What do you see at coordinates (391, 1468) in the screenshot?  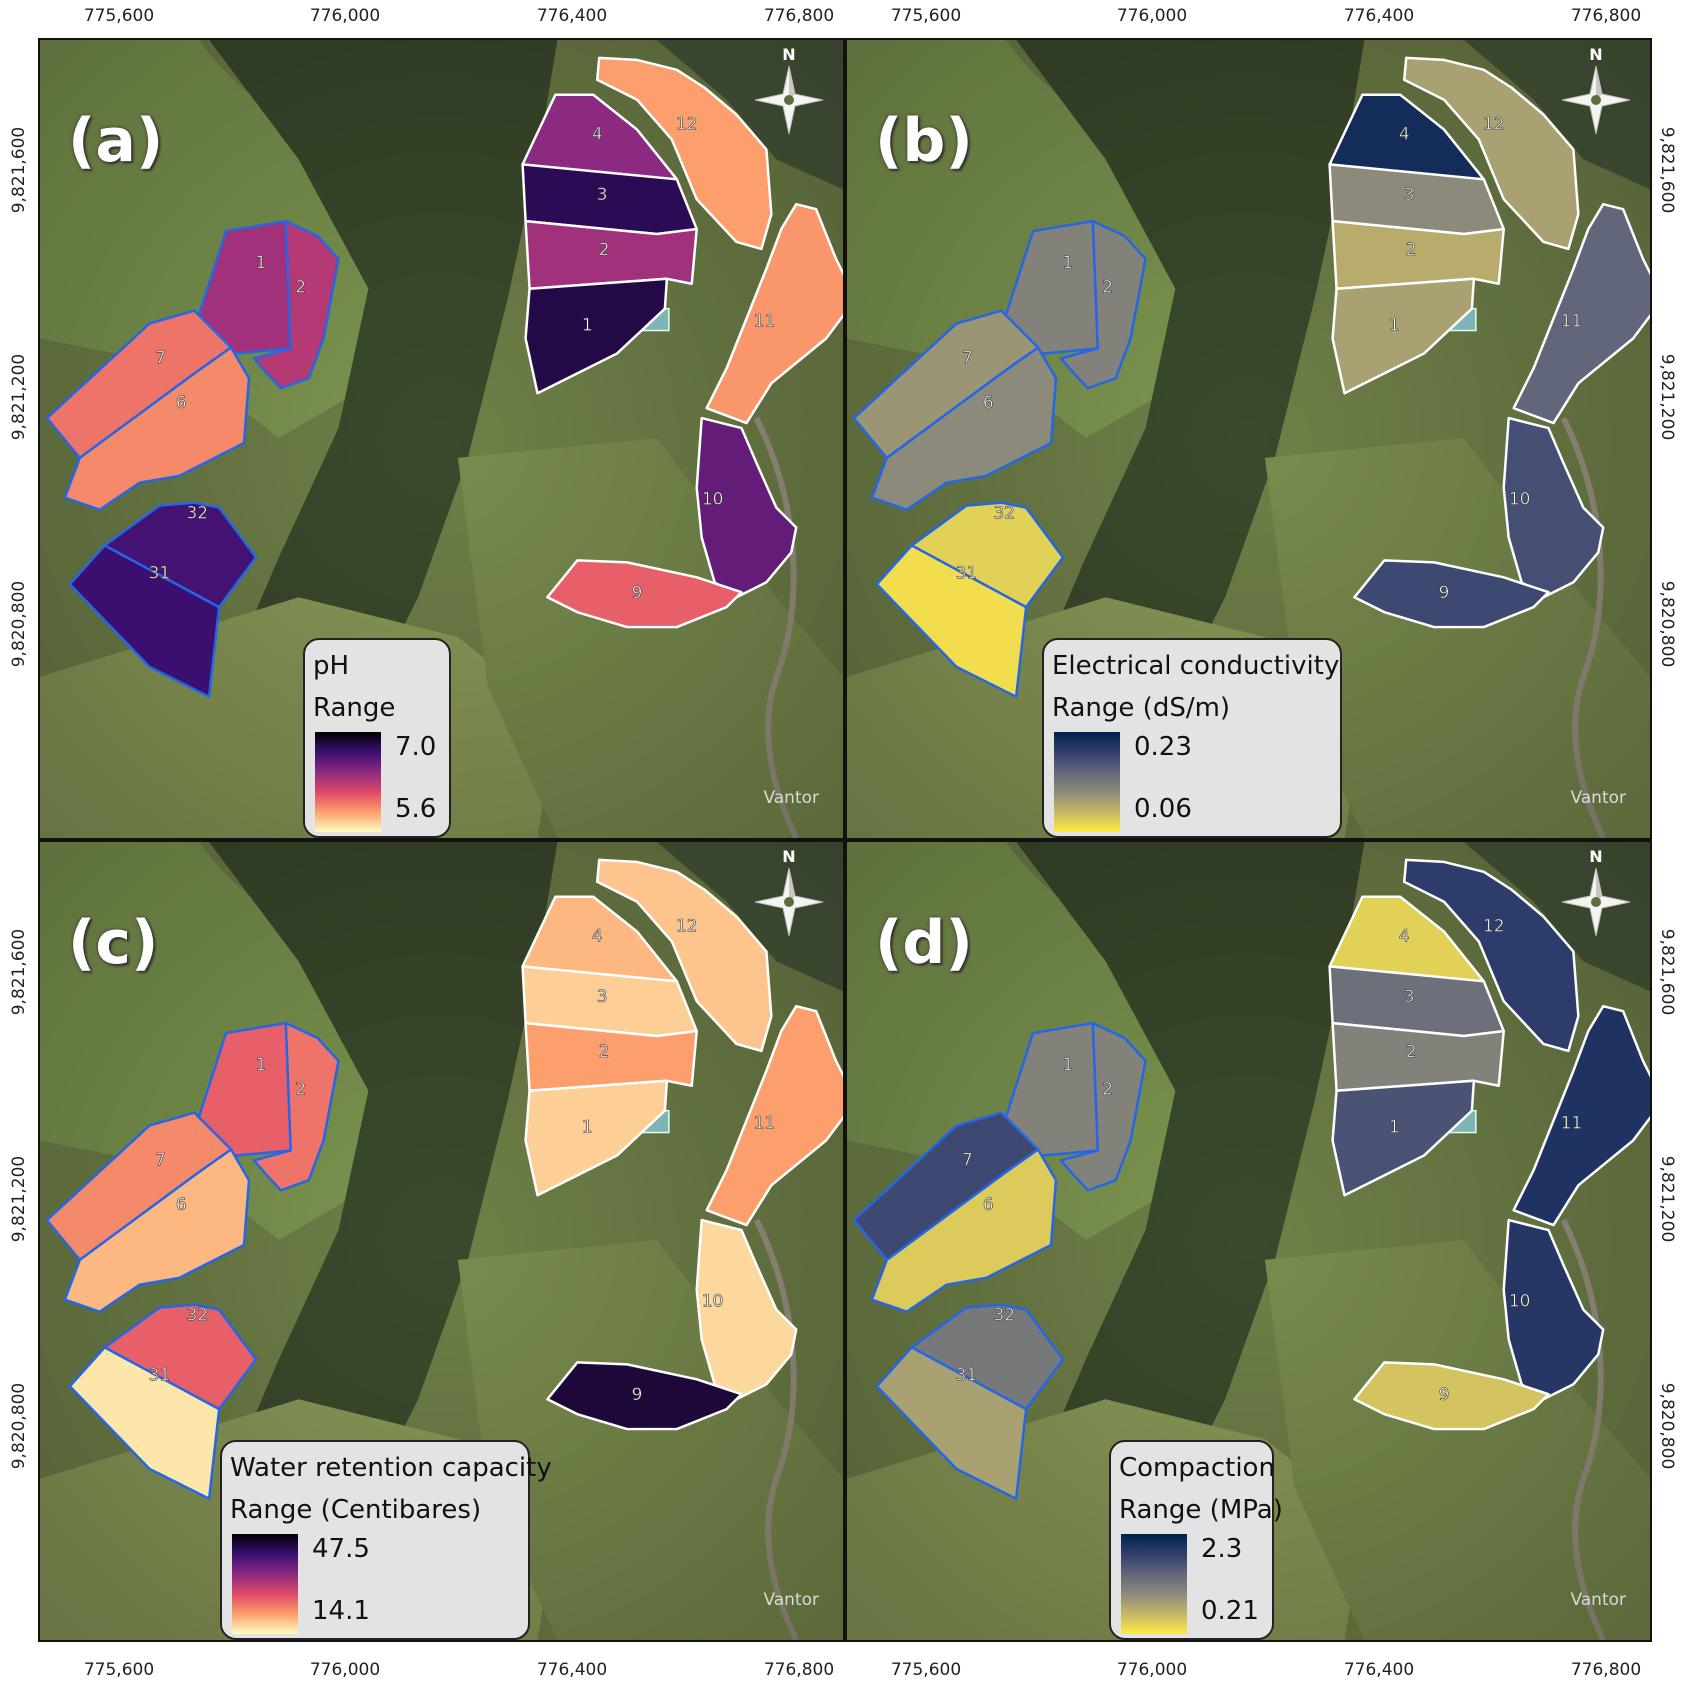 I see `legend-title: Water retention capacity` at bounding box center [391, 1468].